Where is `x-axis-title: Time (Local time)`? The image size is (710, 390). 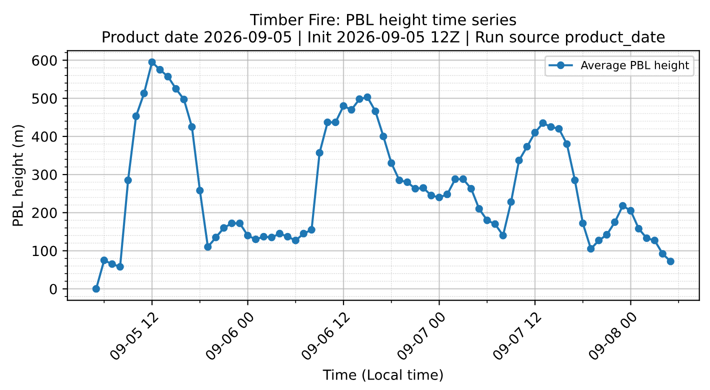 x-axis-title: Time (Local time) is located at coordinates (382, 375).